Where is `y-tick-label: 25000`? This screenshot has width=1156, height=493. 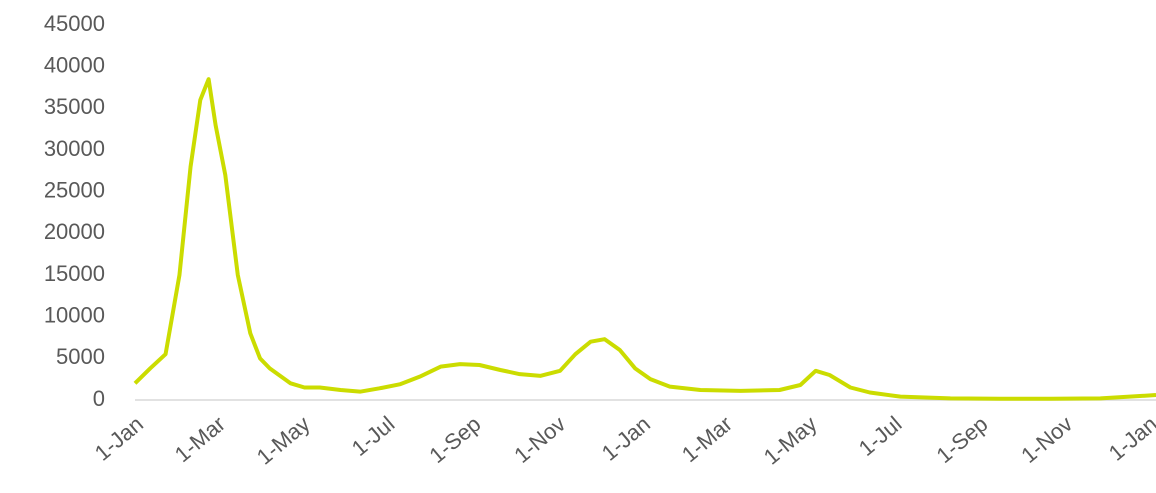
y-tick-label: 25000 is located at coordinates (74, 189).